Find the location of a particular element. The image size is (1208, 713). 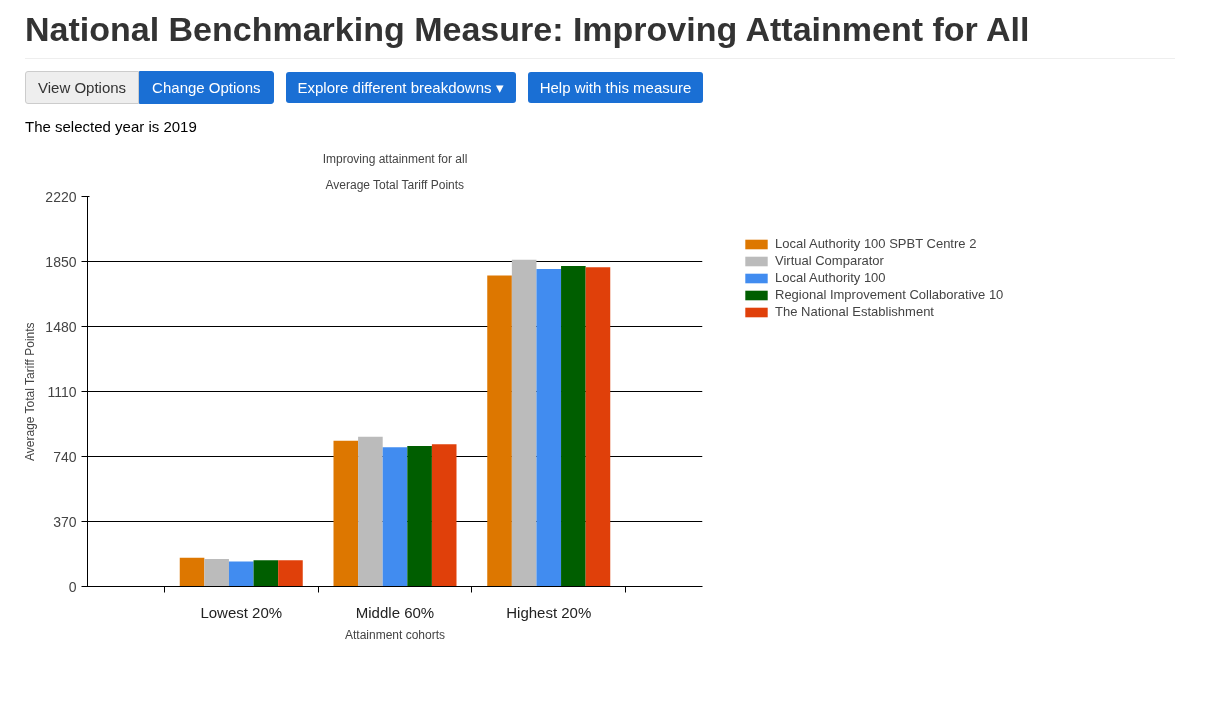

legend-label: Local Authority 100 SPBT Centre 2 is located at coordinates (876, 244).